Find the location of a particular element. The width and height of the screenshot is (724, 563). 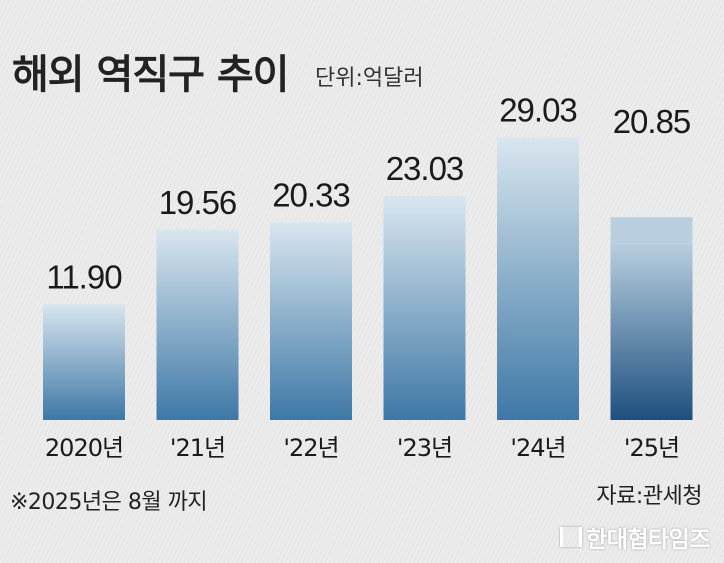

data-label: 20.33 is located at coordinates (311, 194).